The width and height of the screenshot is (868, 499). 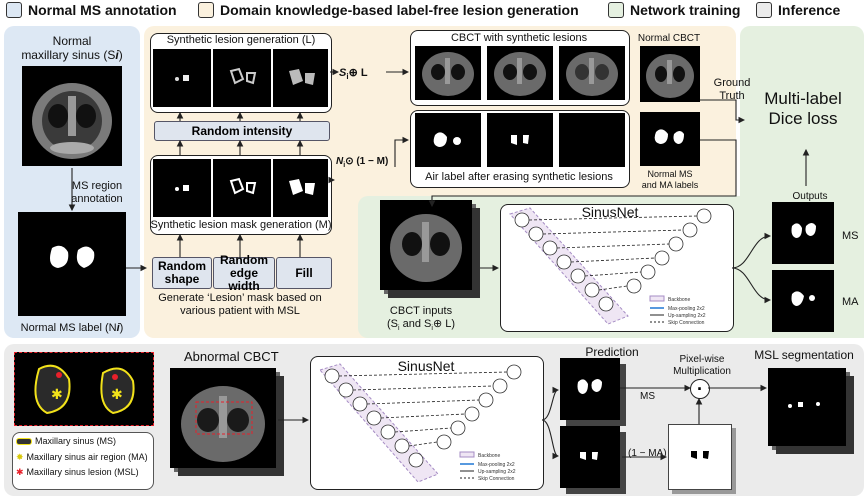 I want to click on prediction-ms-label: MS, so click(x=647, y=396).